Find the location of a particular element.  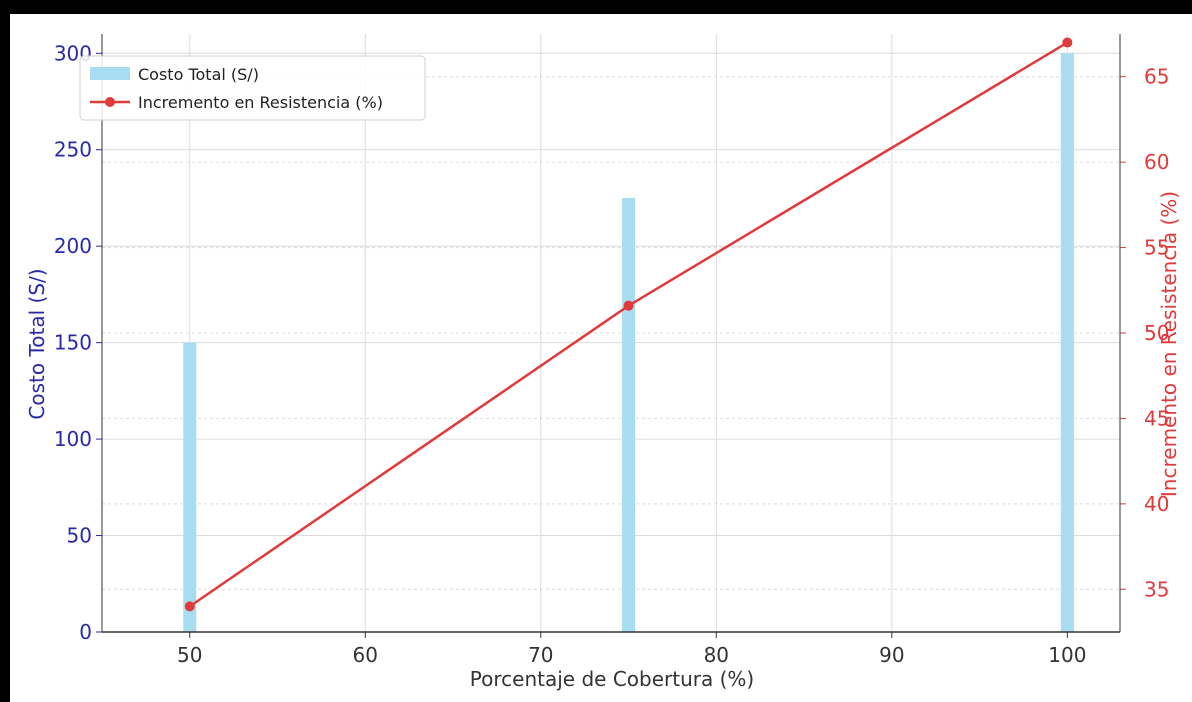

right-y-axis-title: Incremento en Resistencia (%) is located at coordinates (1169, 344).